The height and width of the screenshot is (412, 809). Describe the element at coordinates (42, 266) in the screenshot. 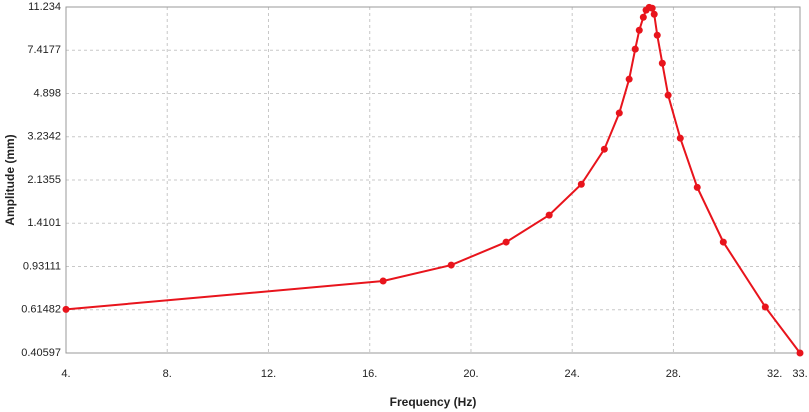

I see `y-tick-label: 0.93111` at that location.